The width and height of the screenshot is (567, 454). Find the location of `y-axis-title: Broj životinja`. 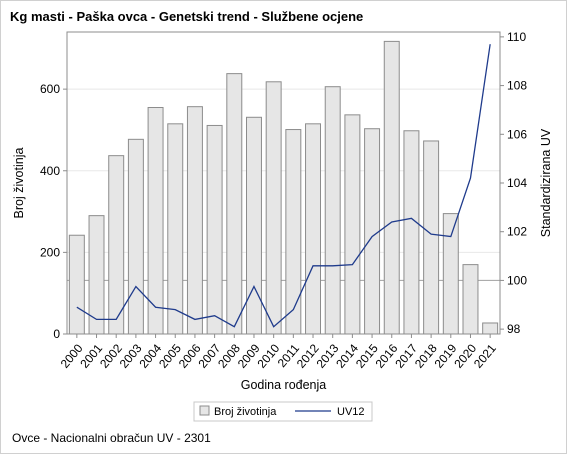

y-axis-title: Broj životinja is located at coordinates (19, 183).